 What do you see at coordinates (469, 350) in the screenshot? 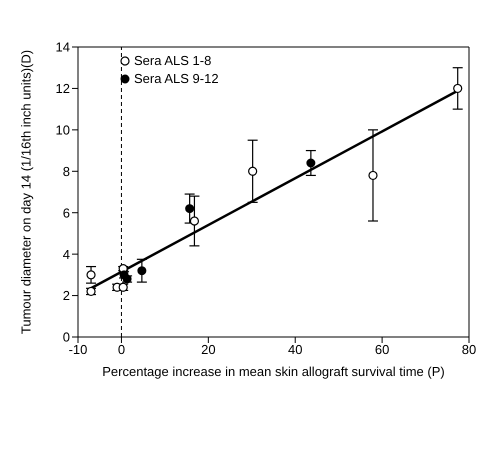
I see `x-tick-label: 80` at bounding box center [469, 350].